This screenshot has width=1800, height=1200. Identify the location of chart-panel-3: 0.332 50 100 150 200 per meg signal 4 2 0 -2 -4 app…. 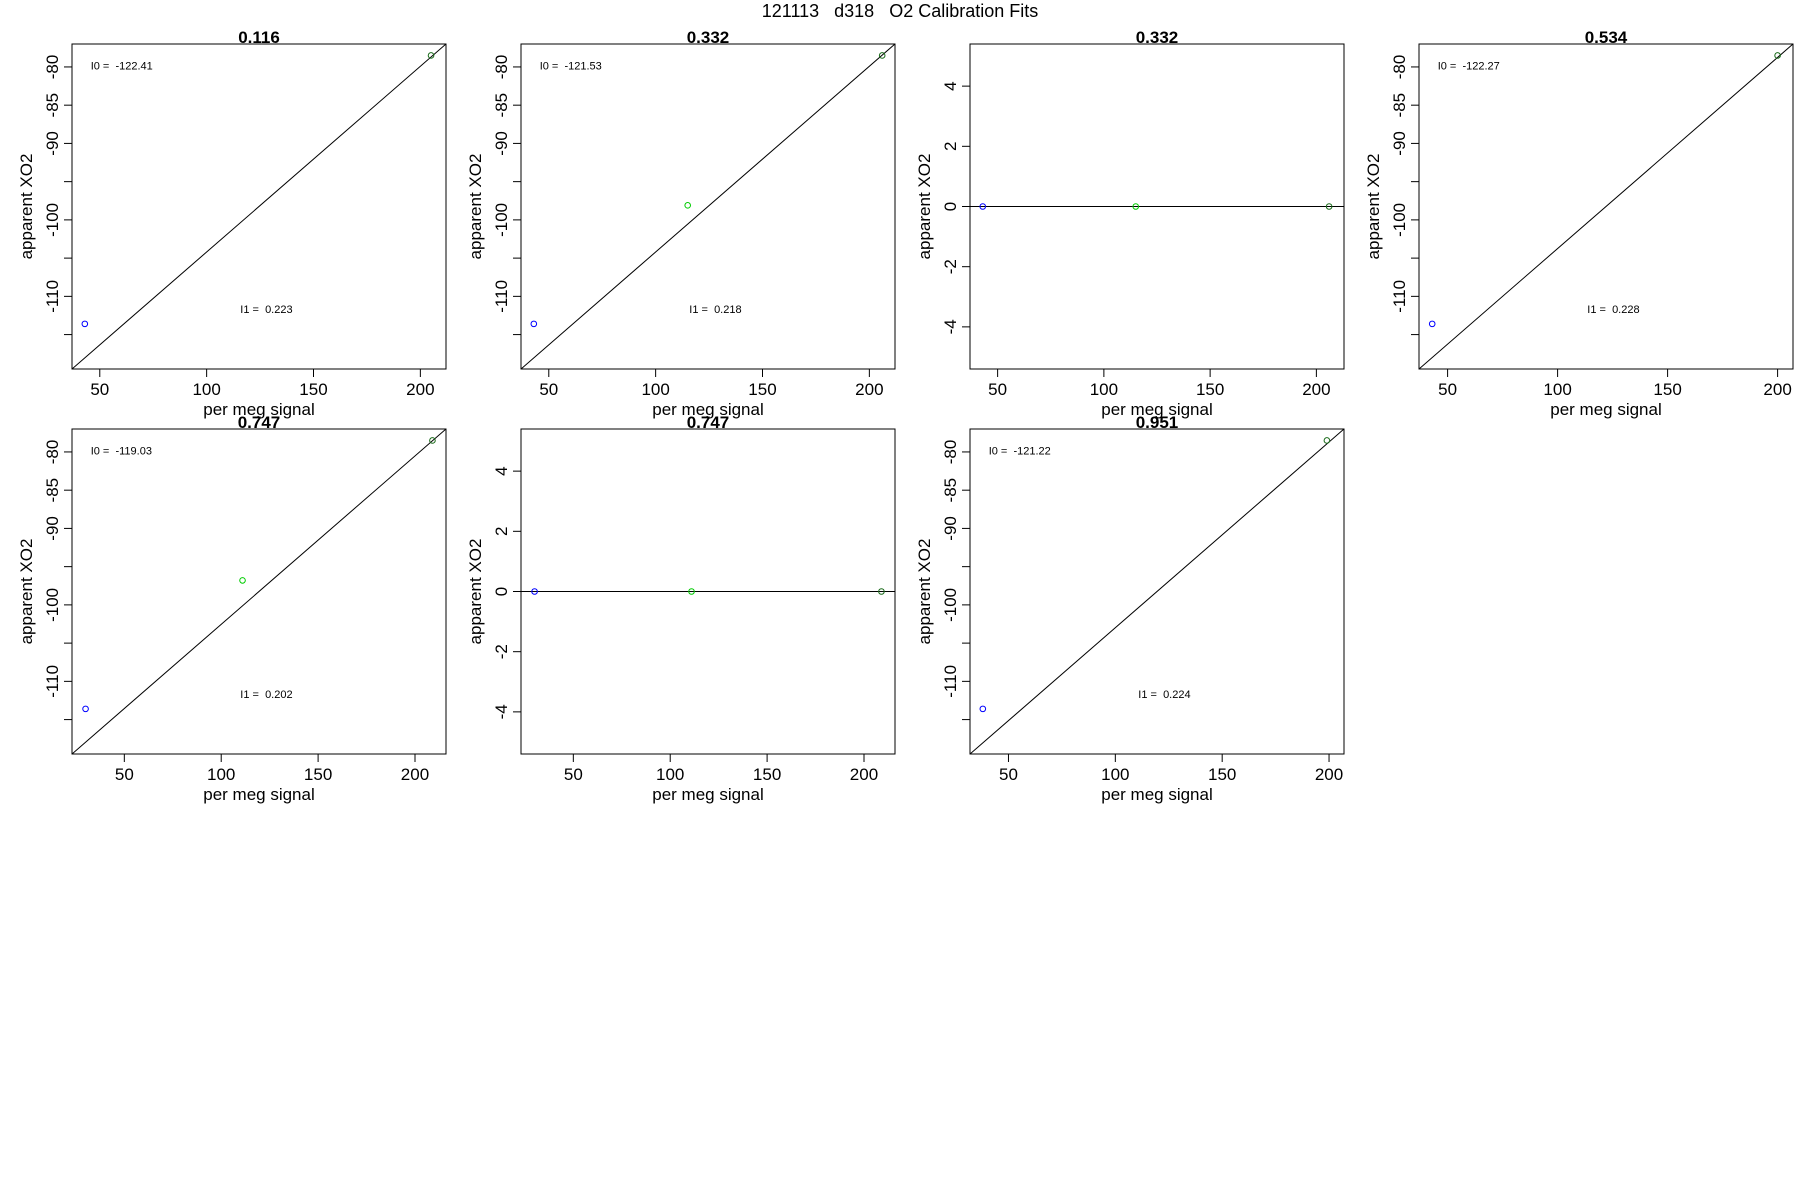
(1130, 223).